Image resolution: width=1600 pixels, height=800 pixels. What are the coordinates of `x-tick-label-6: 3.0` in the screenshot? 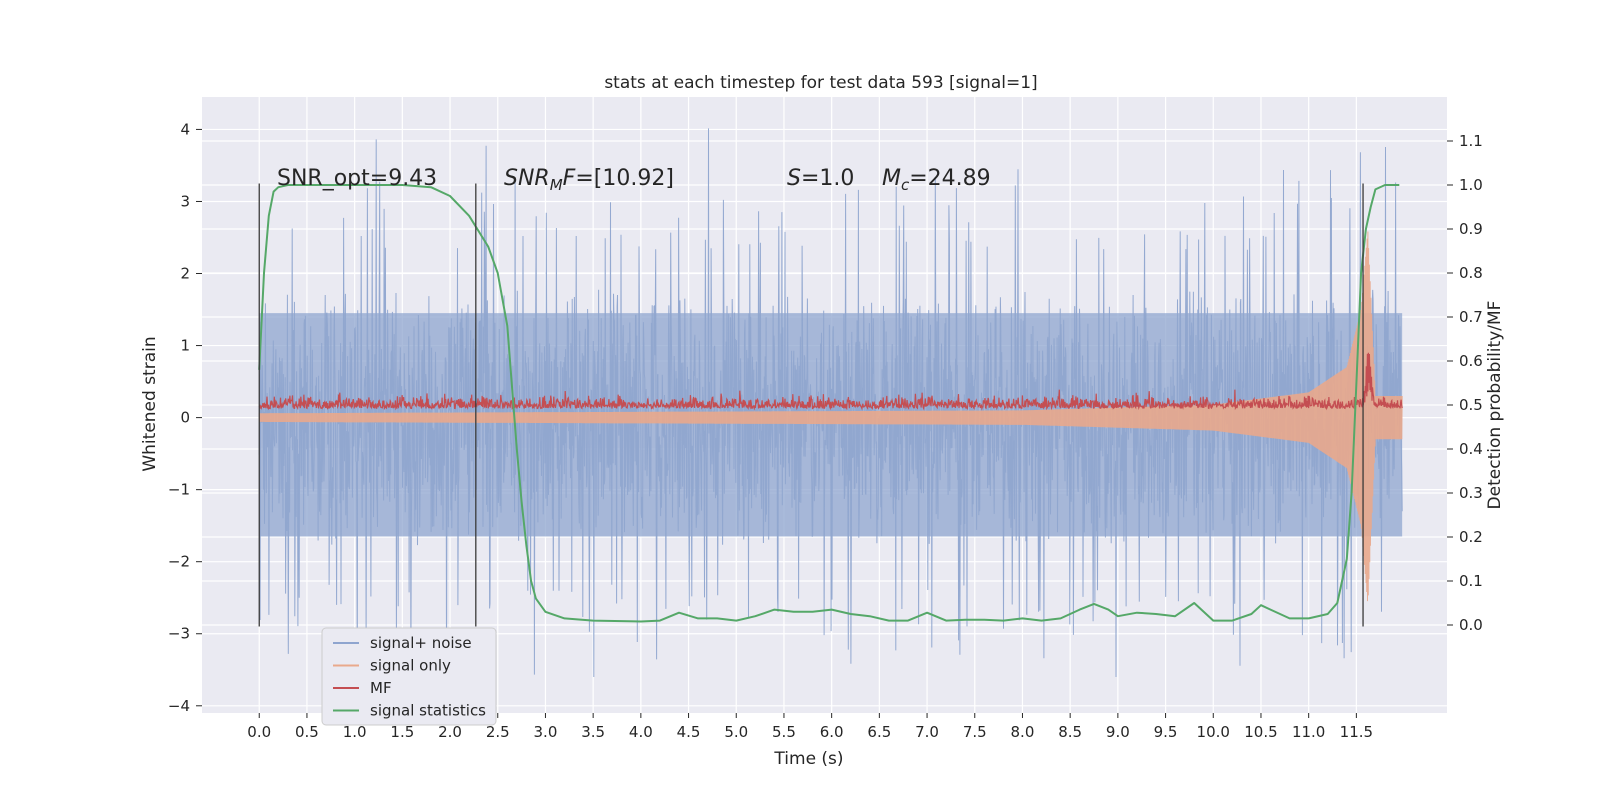 It's located at (546, 732).